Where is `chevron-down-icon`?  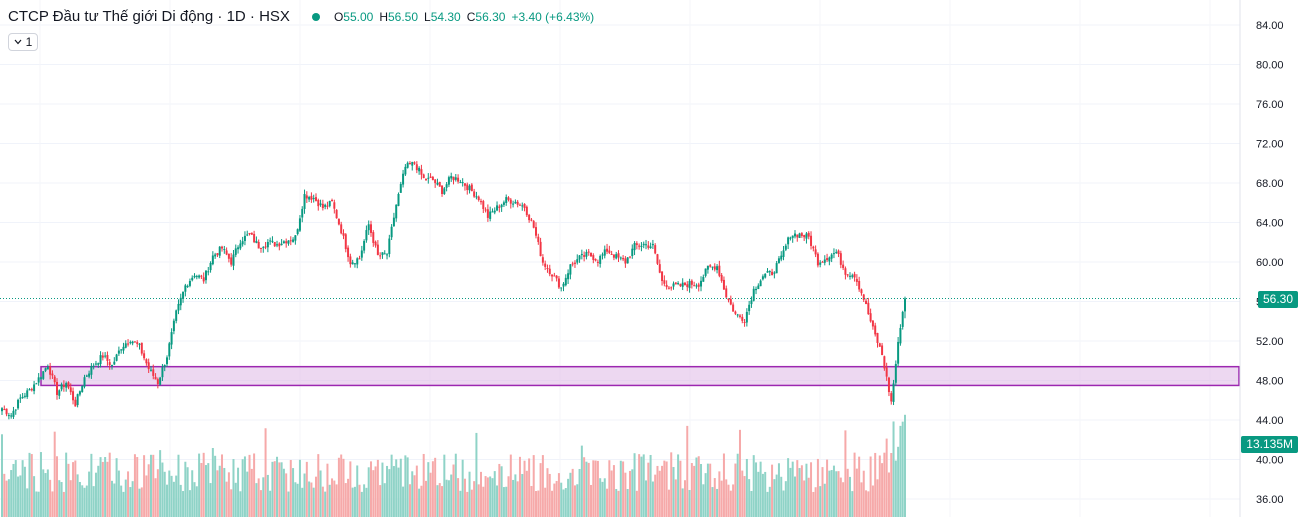
chevron-down-icon is located at coordinates (18, 42).